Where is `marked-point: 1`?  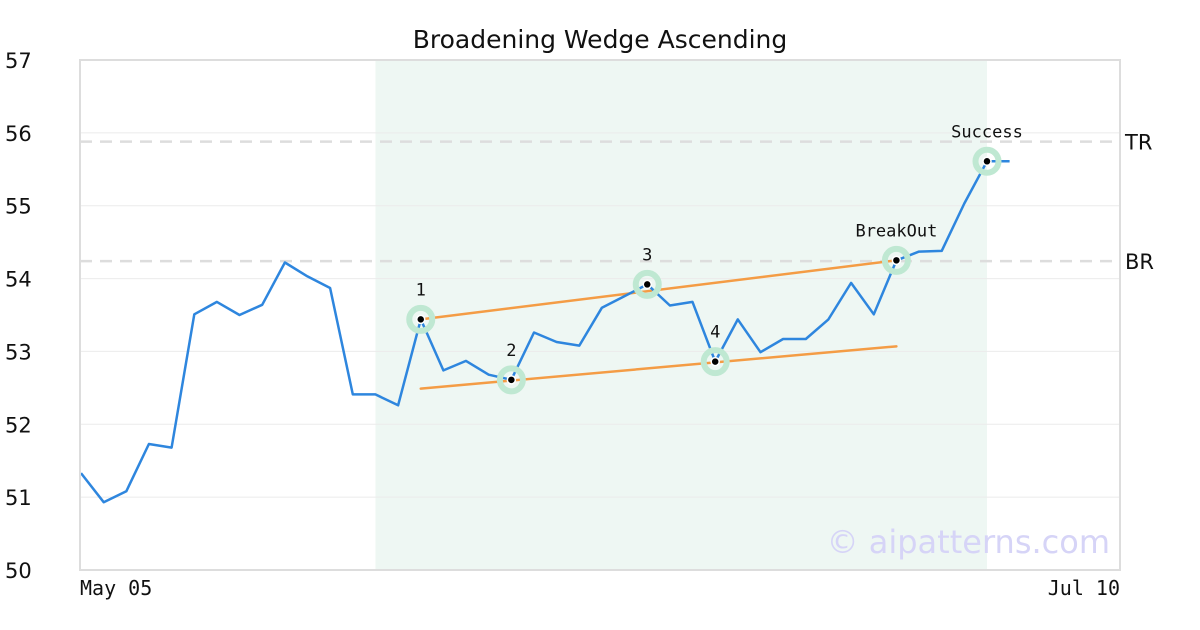
marked-point: 1 is located at coordinates (421, 307).